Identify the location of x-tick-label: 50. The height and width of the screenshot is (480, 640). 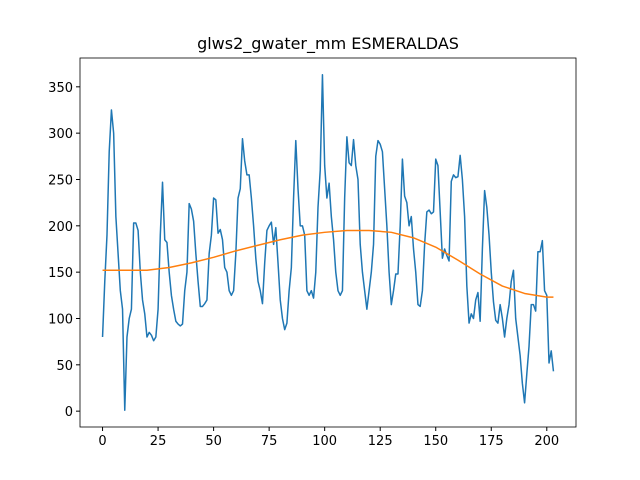
(213, 441).